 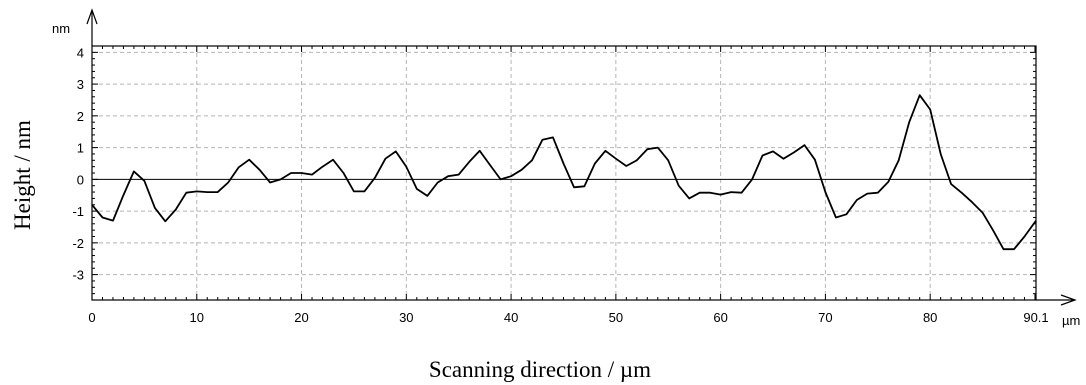 What do you see at coordinates (91, 317) in the screenshot?
I see `x-tick-label: 0` at bounding box center [91, 317].